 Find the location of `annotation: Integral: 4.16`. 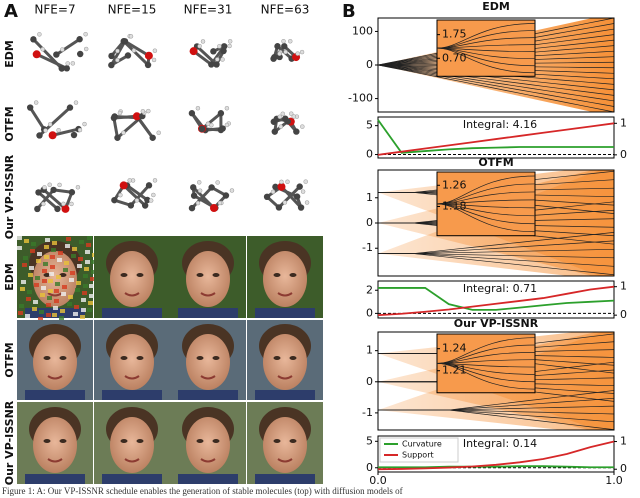

annotation: Integral: 4.16 is located at coordinates (500, 124).